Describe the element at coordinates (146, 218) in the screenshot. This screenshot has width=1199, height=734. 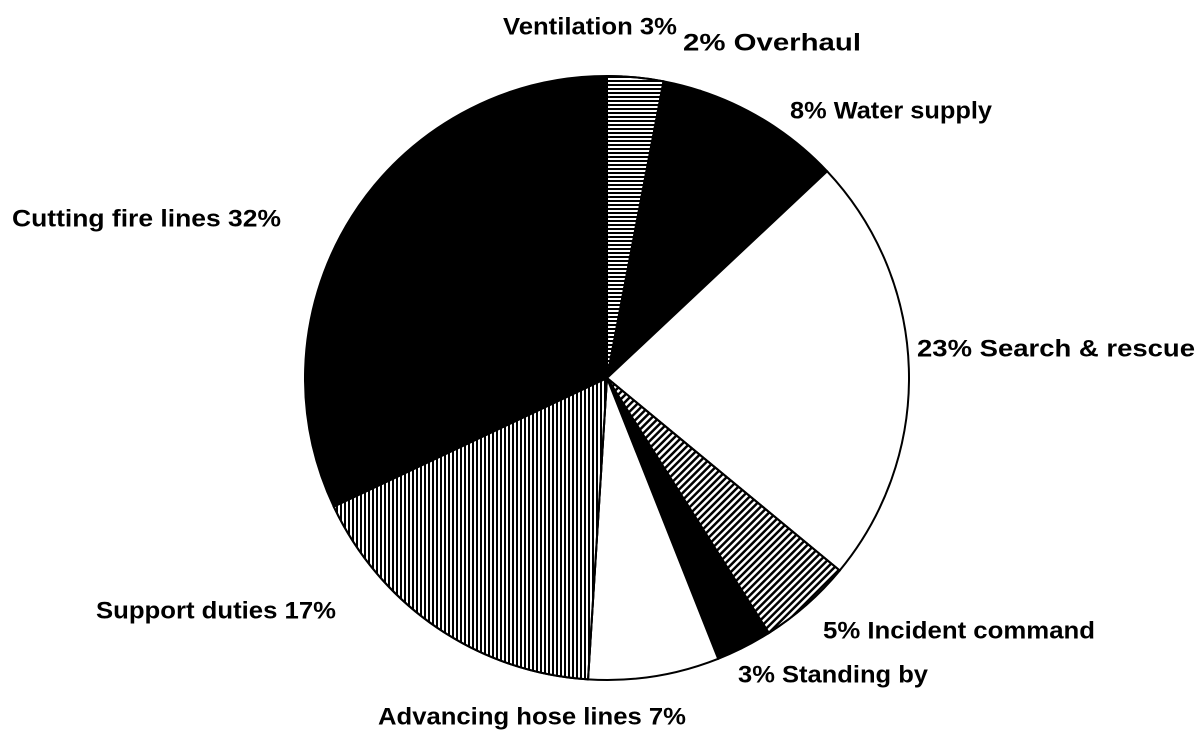
I see `slice-label: Cutting fire lines 32%` at that location.